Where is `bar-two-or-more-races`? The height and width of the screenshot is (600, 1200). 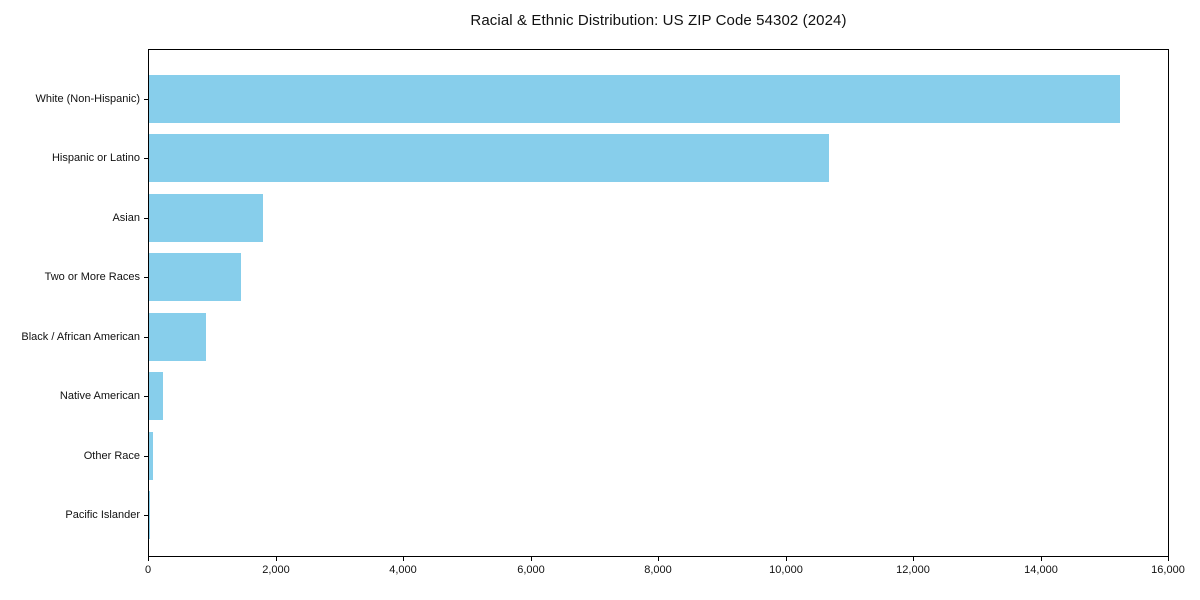 bar-two-or-more-races is located at coordinates (195, 277).